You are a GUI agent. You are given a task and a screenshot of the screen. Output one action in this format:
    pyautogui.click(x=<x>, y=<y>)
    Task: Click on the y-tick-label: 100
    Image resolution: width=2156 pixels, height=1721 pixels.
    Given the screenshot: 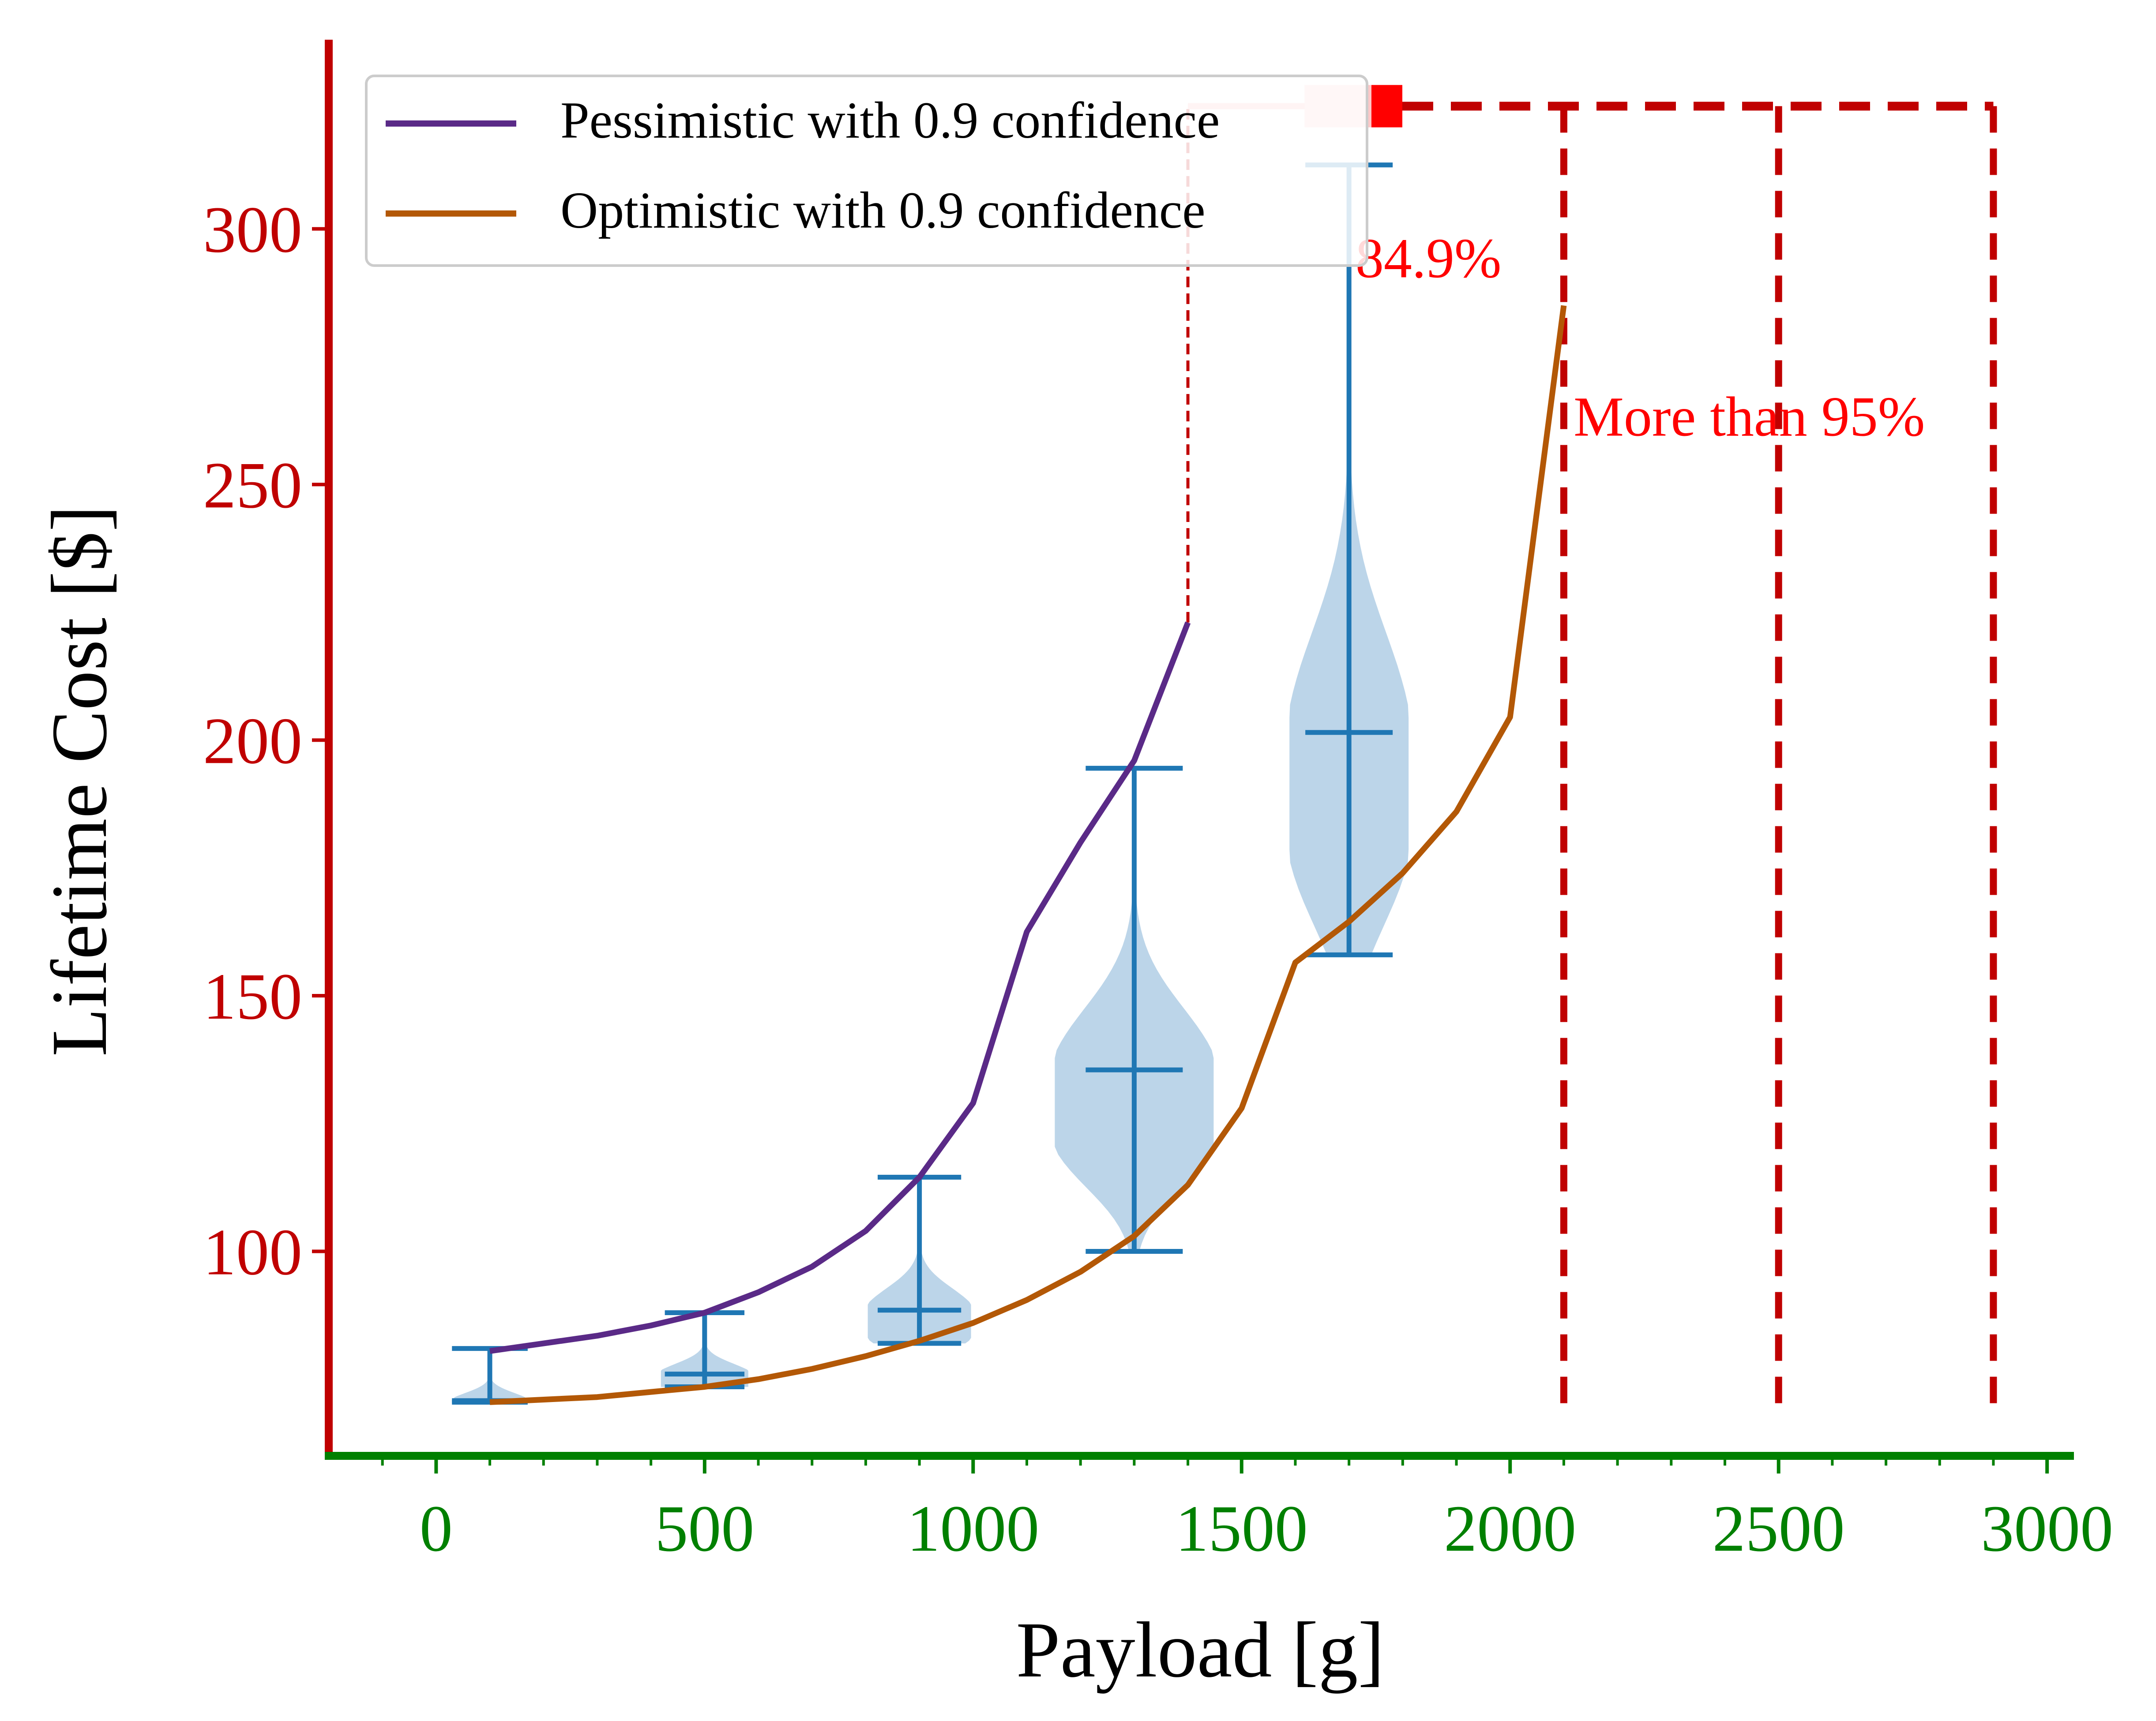 What is the action you would take?
    pyautogui.click(x=253, y=1252)
    